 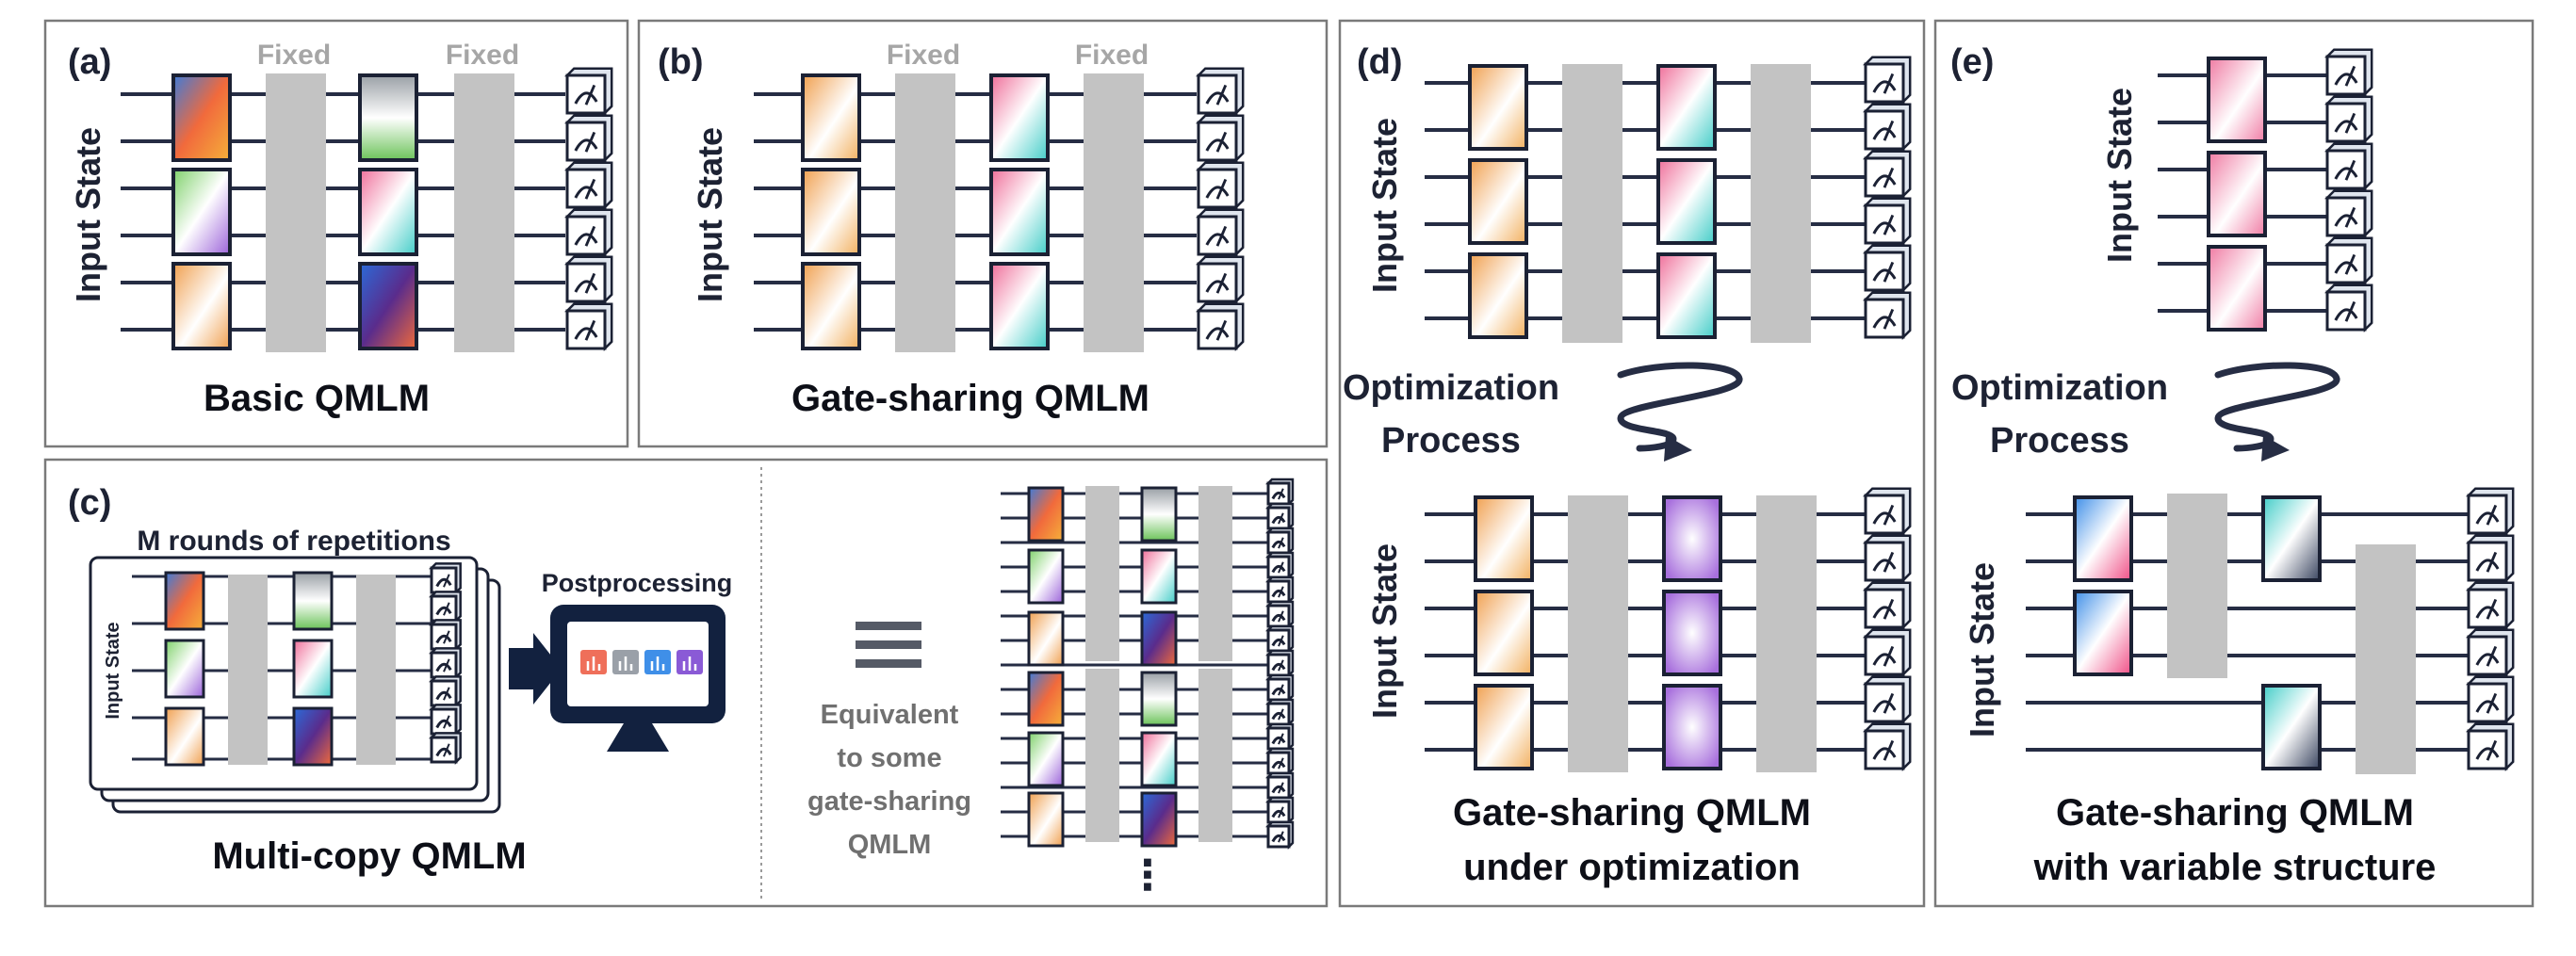 What do you see at coordinates (1982, 649) in the screenshot?
I see `panel-e-input-state-bottom: Input State` at bounding box center [1982, 649].